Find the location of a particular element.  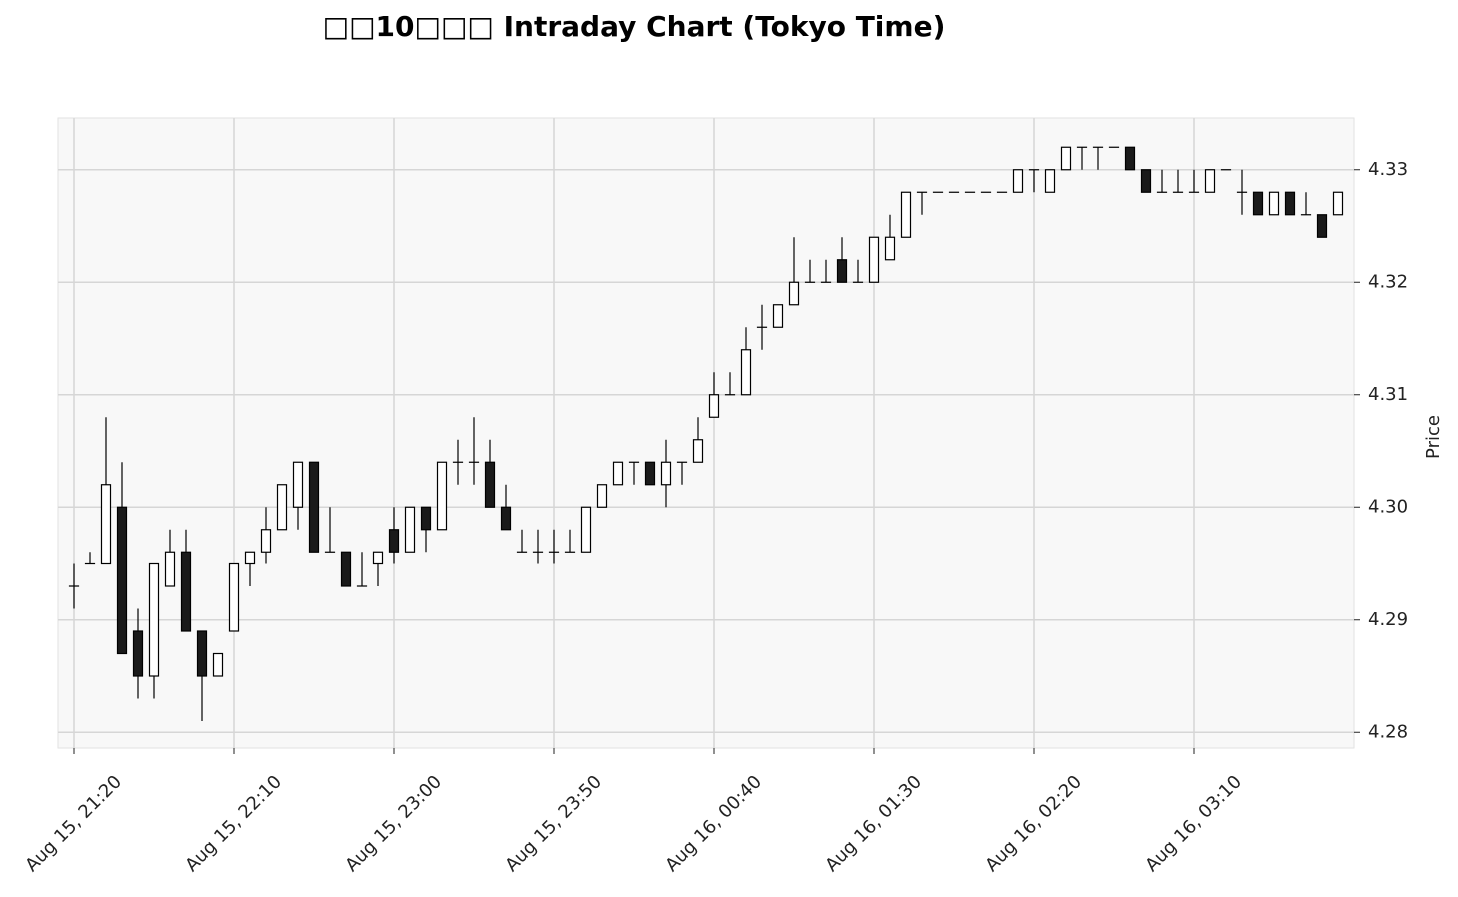

chart-title: □□10□□□ Intraday Chart (Tokyo Time) is located at coordinates (634, 26).